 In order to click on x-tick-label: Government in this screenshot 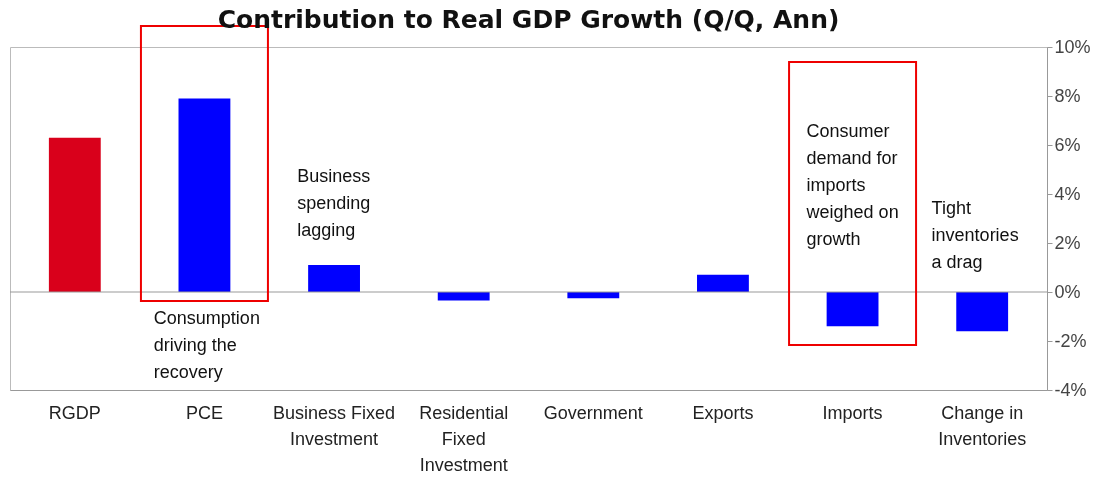, I will do `click(593, 412)`.